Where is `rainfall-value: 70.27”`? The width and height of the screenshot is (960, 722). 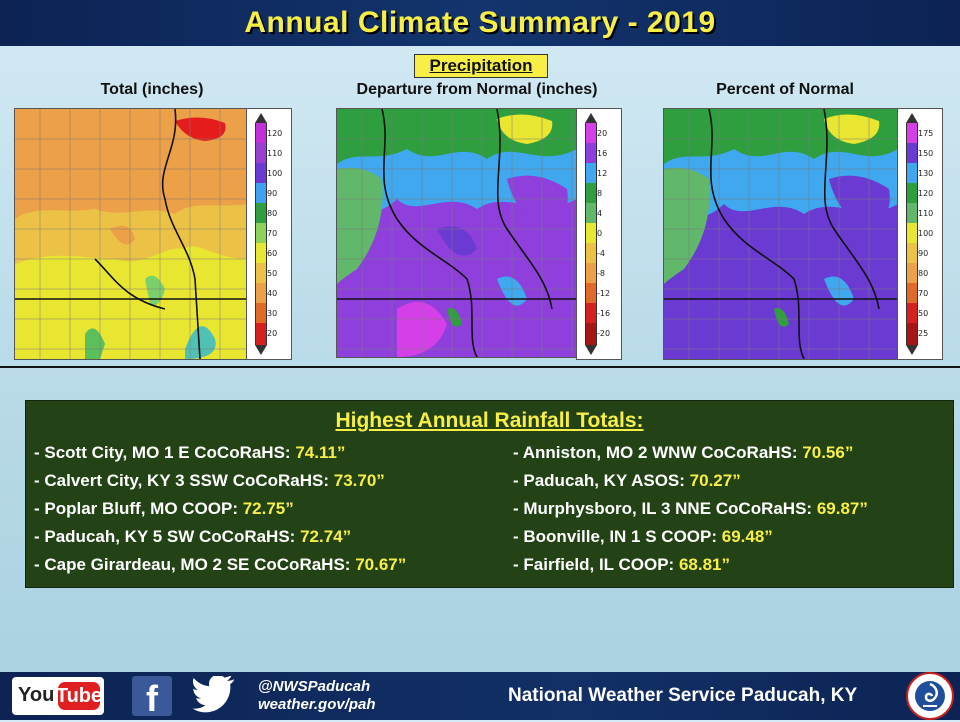
rainfall-value: 70.27” is located at coordinates (715, 480).